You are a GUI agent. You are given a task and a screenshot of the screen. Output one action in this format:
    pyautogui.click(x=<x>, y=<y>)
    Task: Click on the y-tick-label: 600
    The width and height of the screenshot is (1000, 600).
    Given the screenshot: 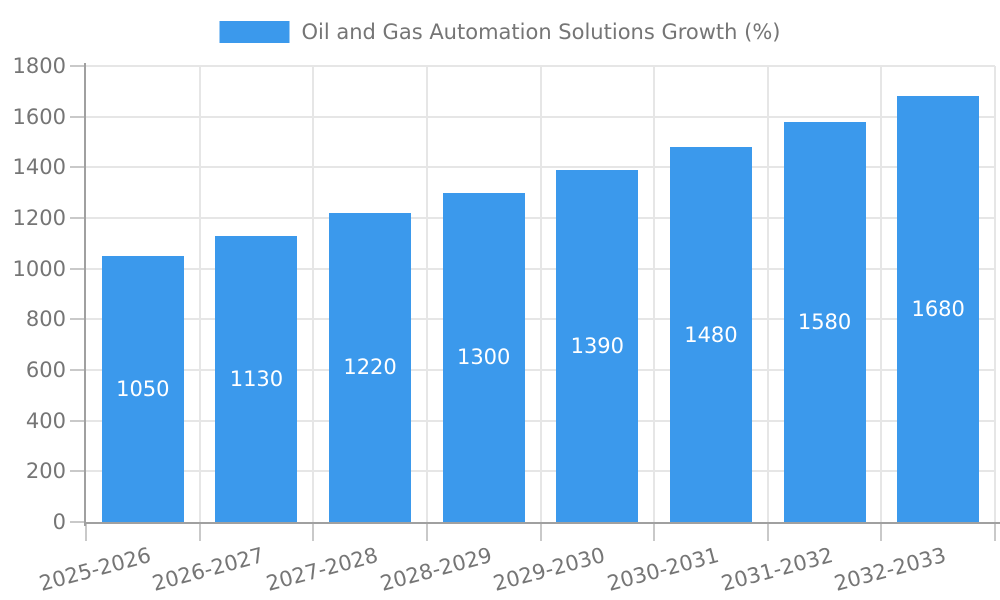 What is the action you would take?
    pyautogui.click(x=45, y=370)
    